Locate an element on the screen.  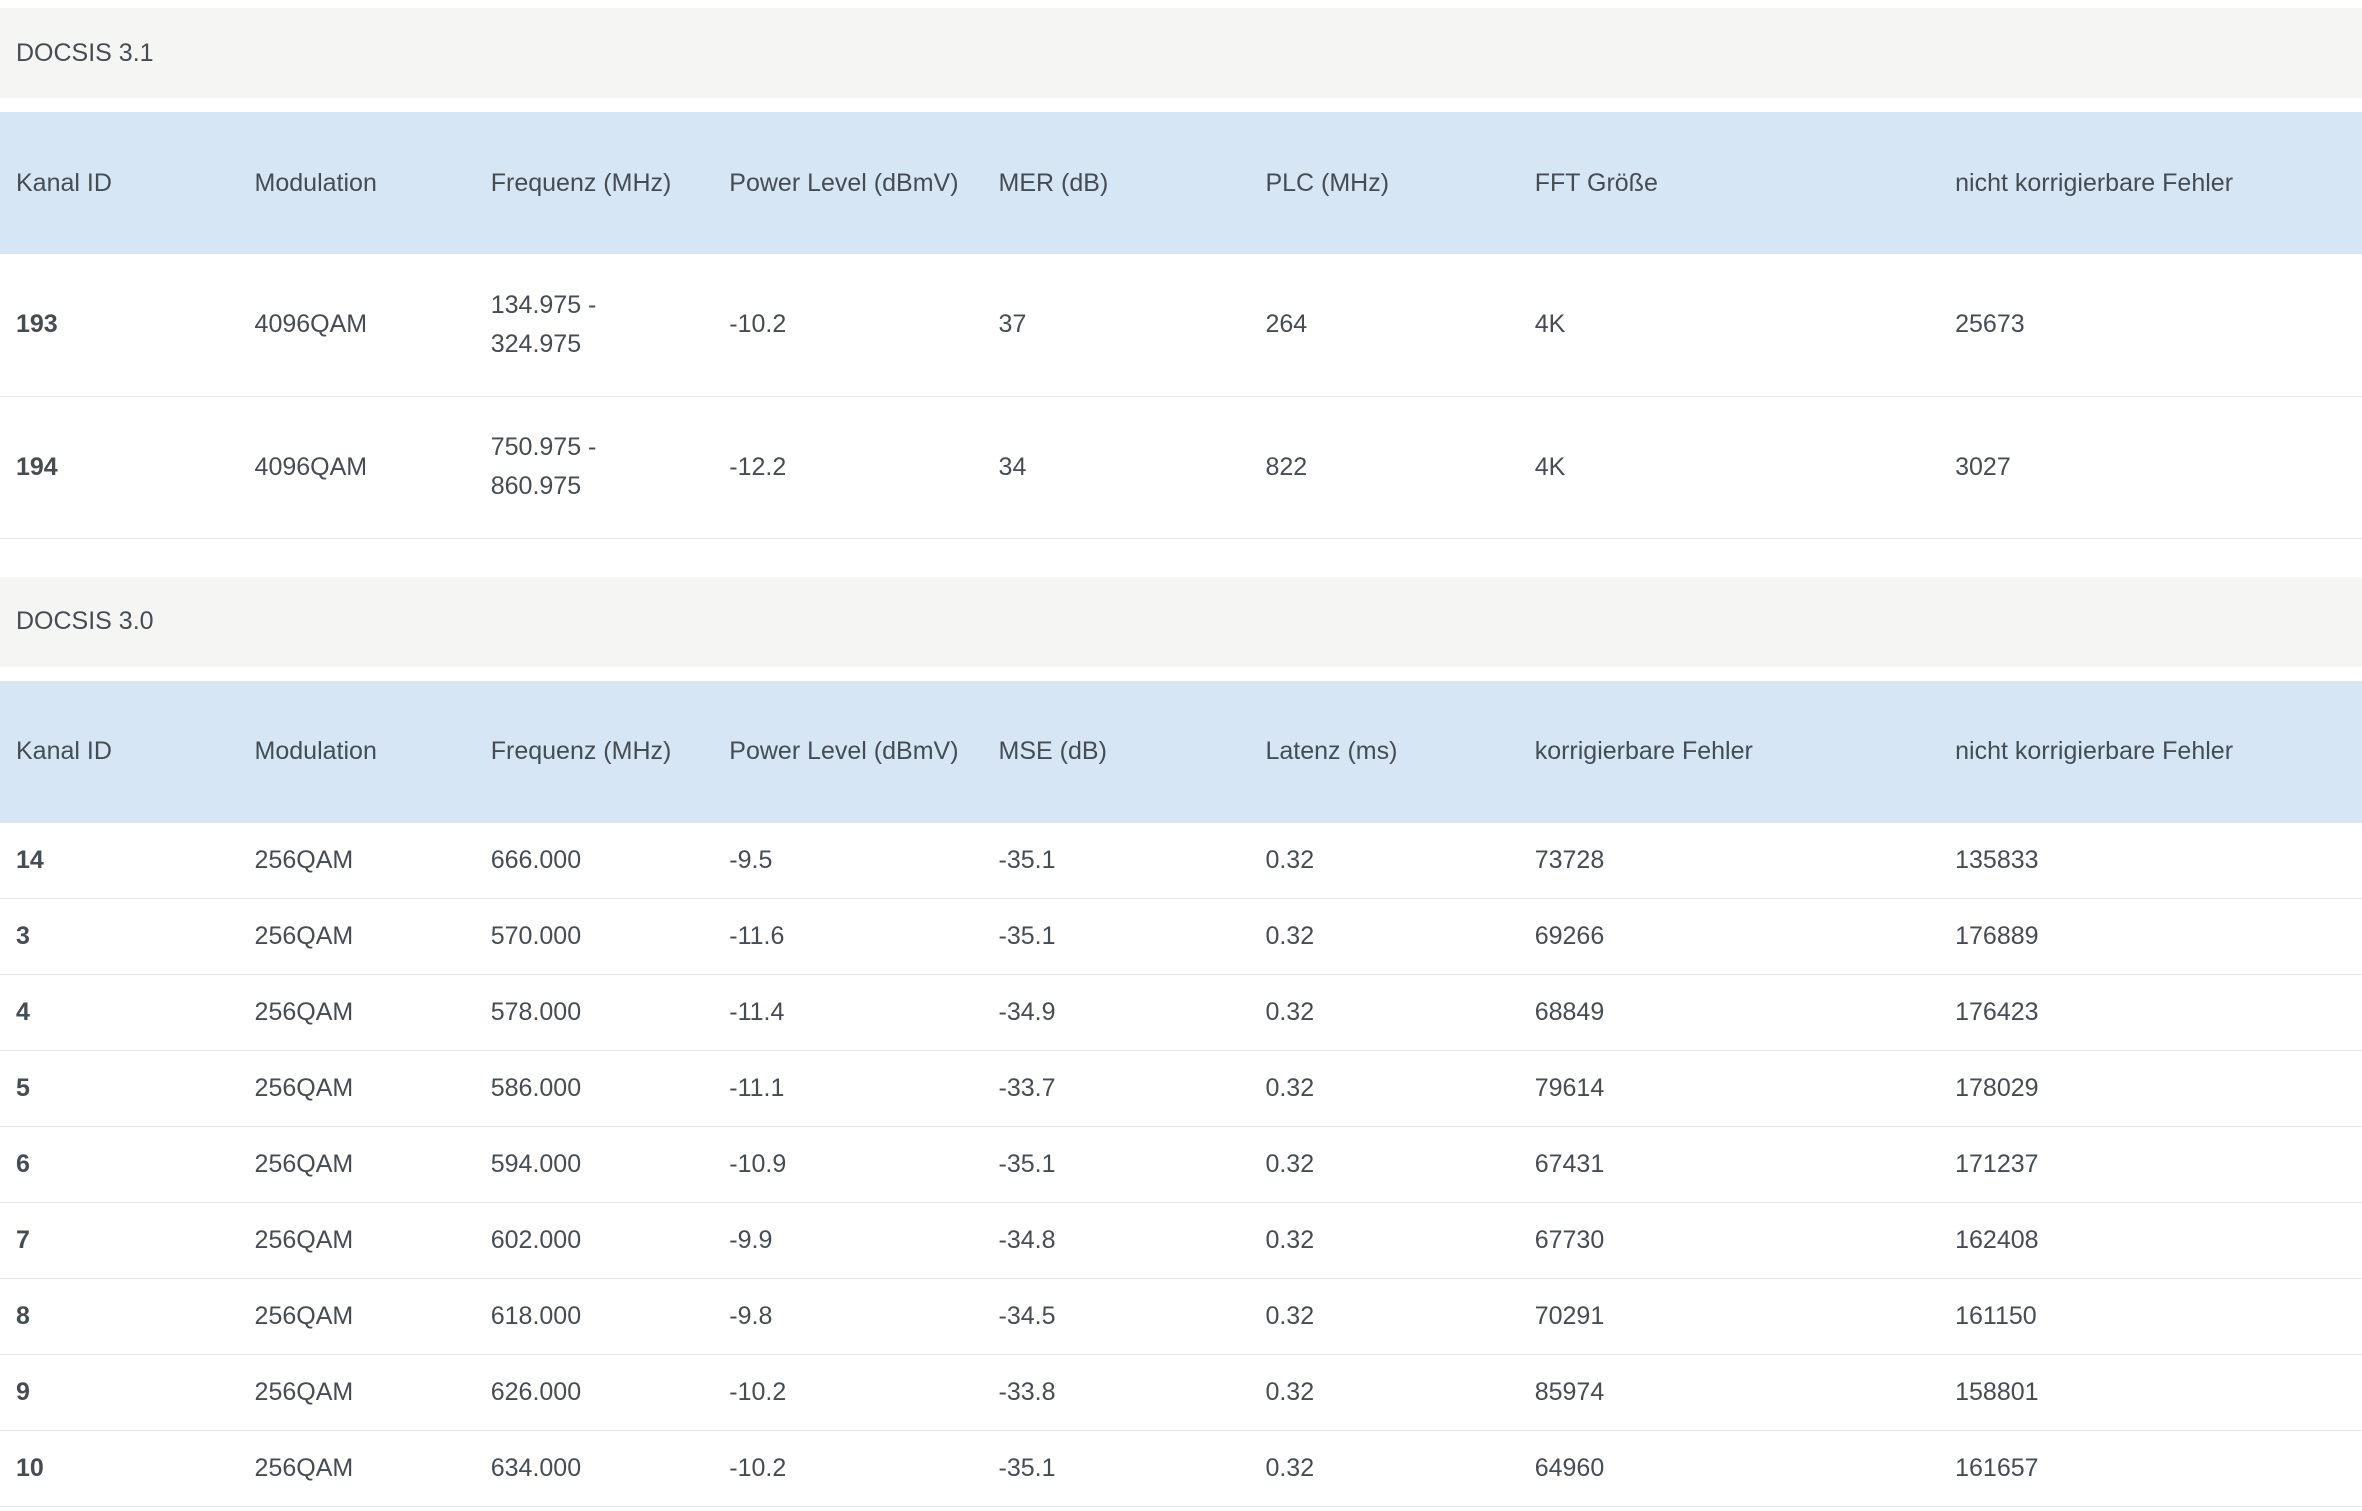
table-cell: 67730 is located at coordinates (1729, 1240).